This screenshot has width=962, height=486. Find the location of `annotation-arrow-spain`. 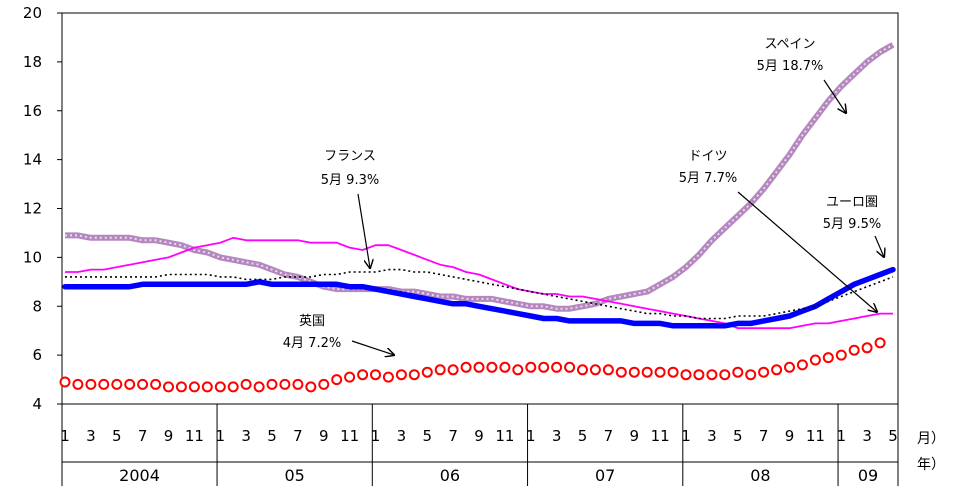

annotation-arrow-spain is located at coordinates (834, 96).